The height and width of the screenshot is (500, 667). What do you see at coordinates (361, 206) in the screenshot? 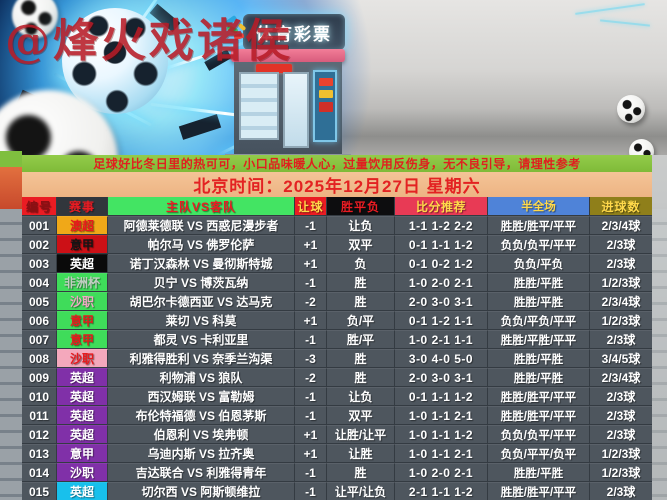
I see `header-wdl: 胜平负` at bounding box center [361, 206].